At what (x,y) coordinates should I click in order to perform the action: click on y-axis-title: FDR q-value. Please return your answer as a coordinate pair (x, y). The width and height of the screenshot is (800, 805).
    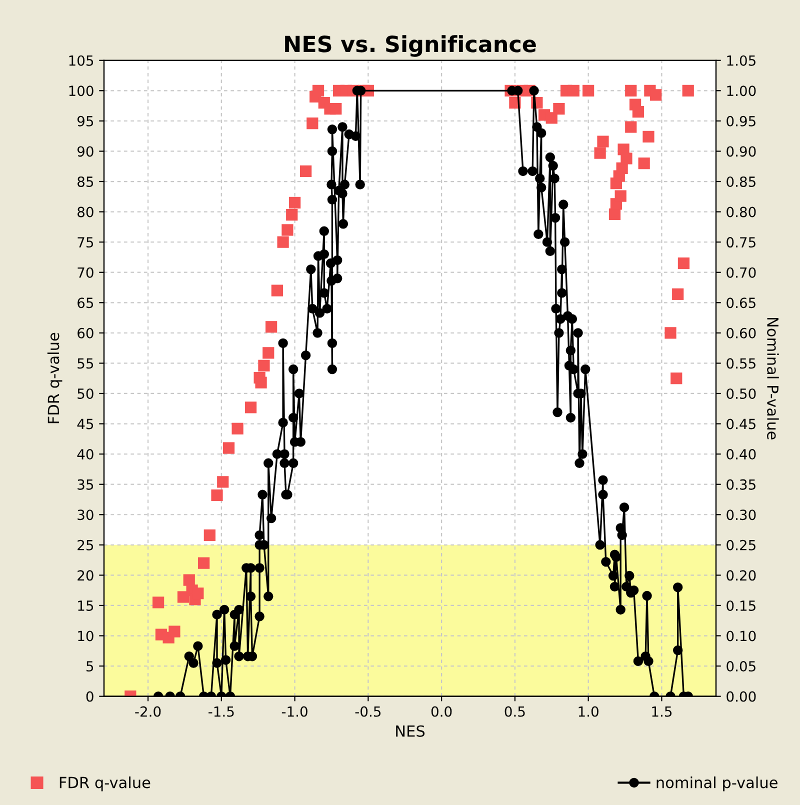
    Looking at the image, I should click on (54, 378).